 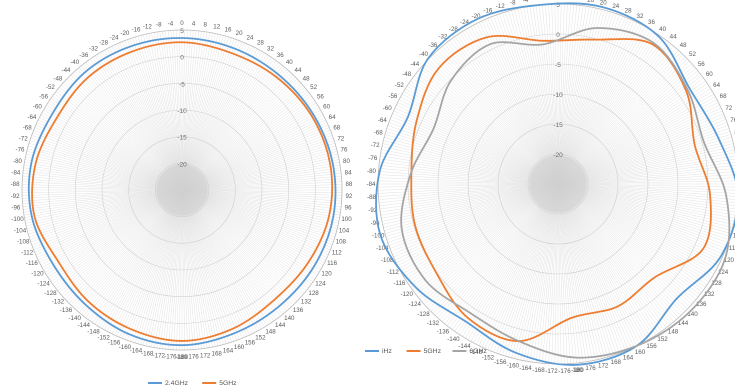 What do you see at coordinates (147, 353) in the screenshot?
I see `angle-tick-label: -168` at bounding box center [147, 353].